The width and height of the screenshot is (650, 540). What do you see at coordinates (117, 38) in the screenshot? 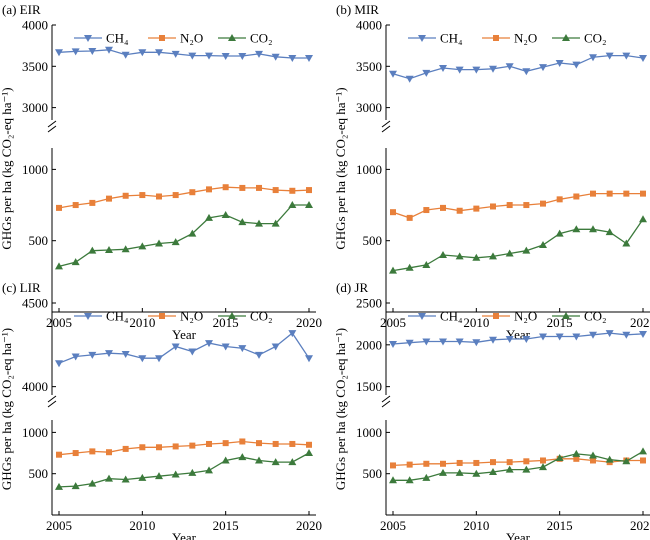
I see `legend-label: CH₄` at bounding box center [117, 38].